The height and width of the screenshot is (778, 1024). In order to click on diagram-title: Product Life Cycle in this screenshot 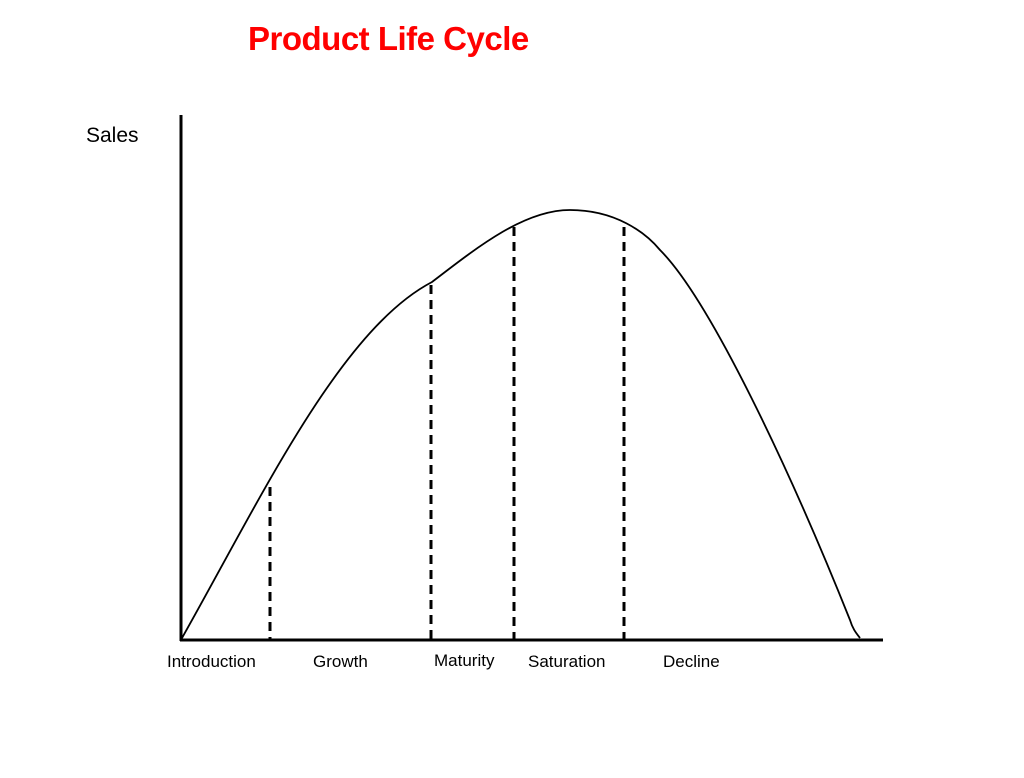, I will do `click(388, 38)`.